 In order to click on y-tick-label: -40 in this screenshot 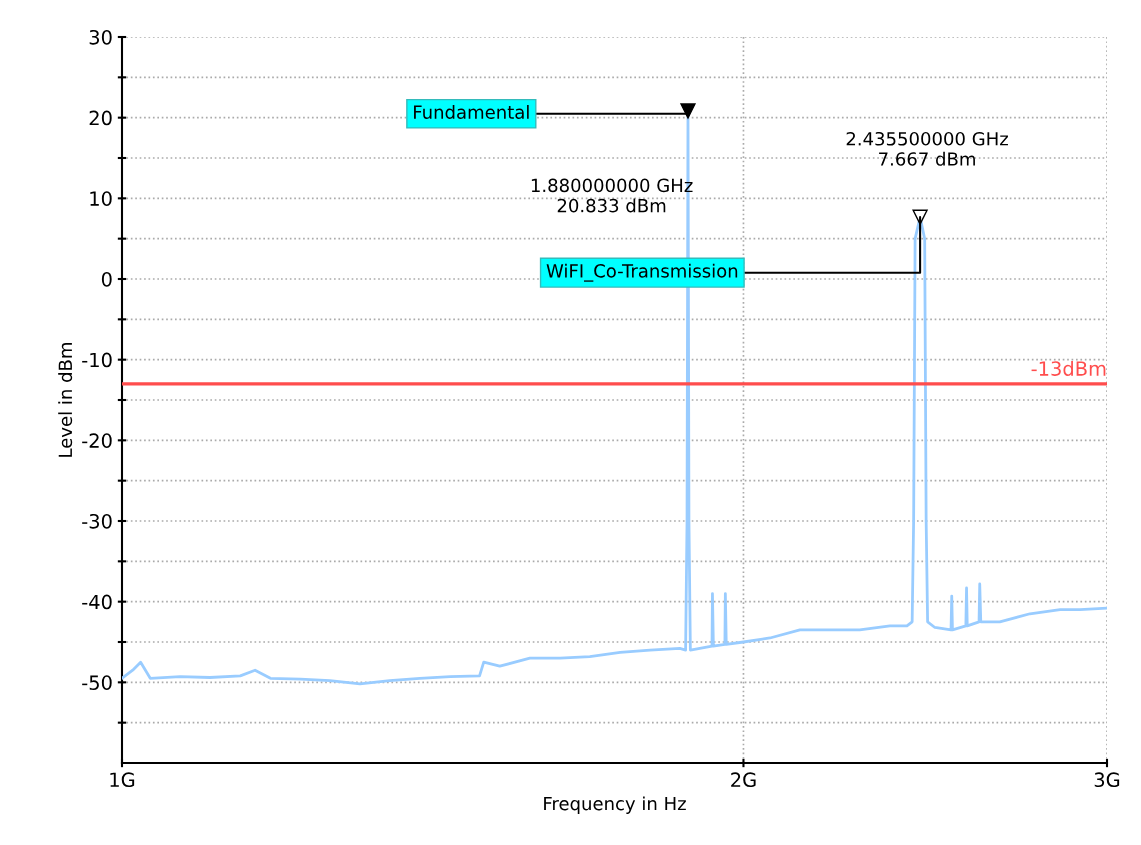, I will do `click(97, 602)`.